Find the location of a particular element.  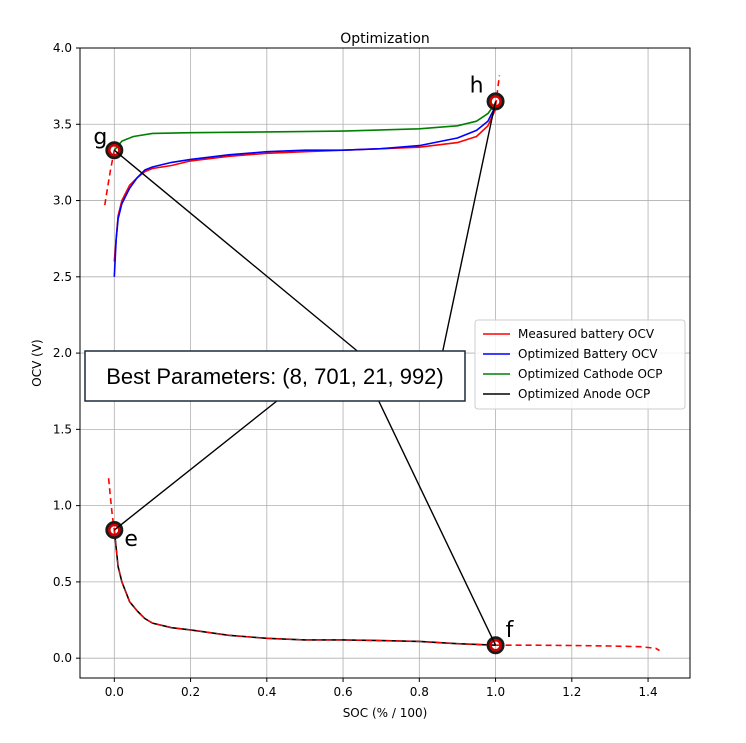

point-label-f: f is located at coordinates (510, 630).